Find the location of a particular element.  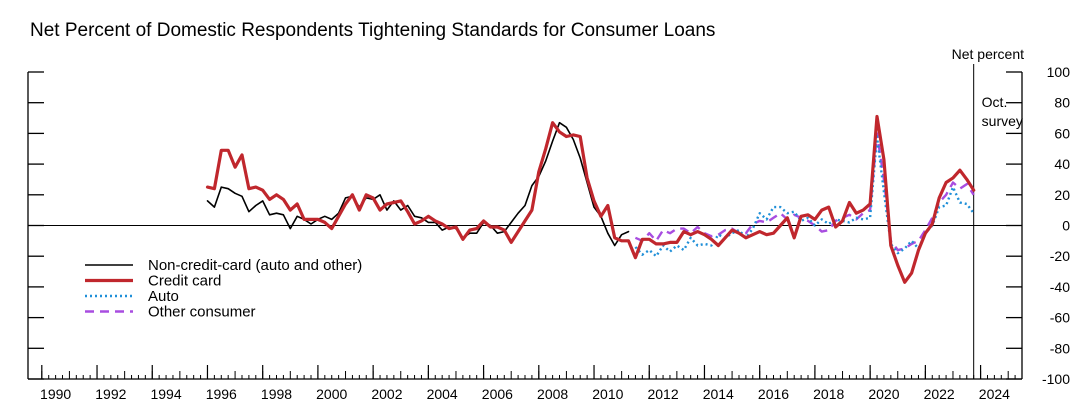

y-tick-label: 20 is located at coordinates (1062, 195).